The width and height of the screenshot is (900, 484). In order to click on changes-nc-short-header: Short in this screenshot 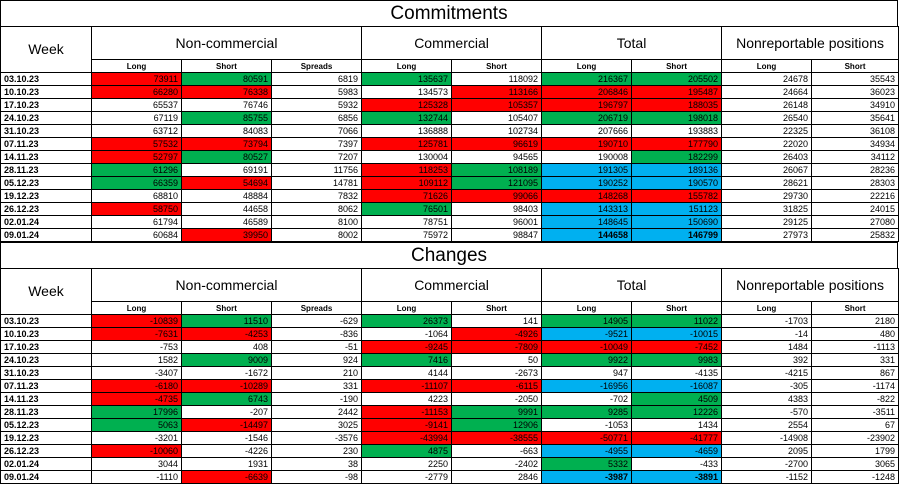, I will do `click(226, 308)`.